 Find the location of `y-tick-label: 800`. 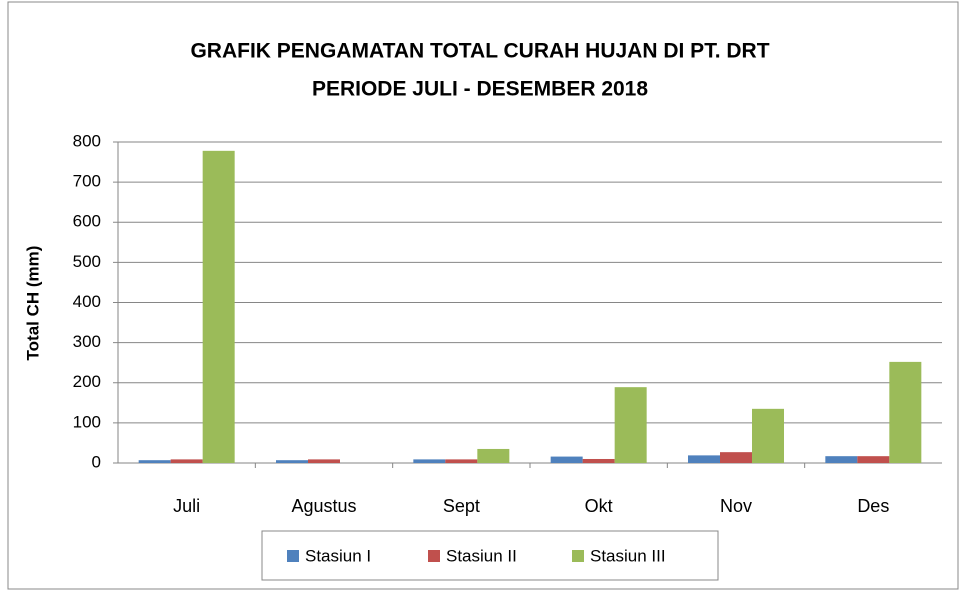

y-tick-label: 800 is located at coordinates (87, 140).